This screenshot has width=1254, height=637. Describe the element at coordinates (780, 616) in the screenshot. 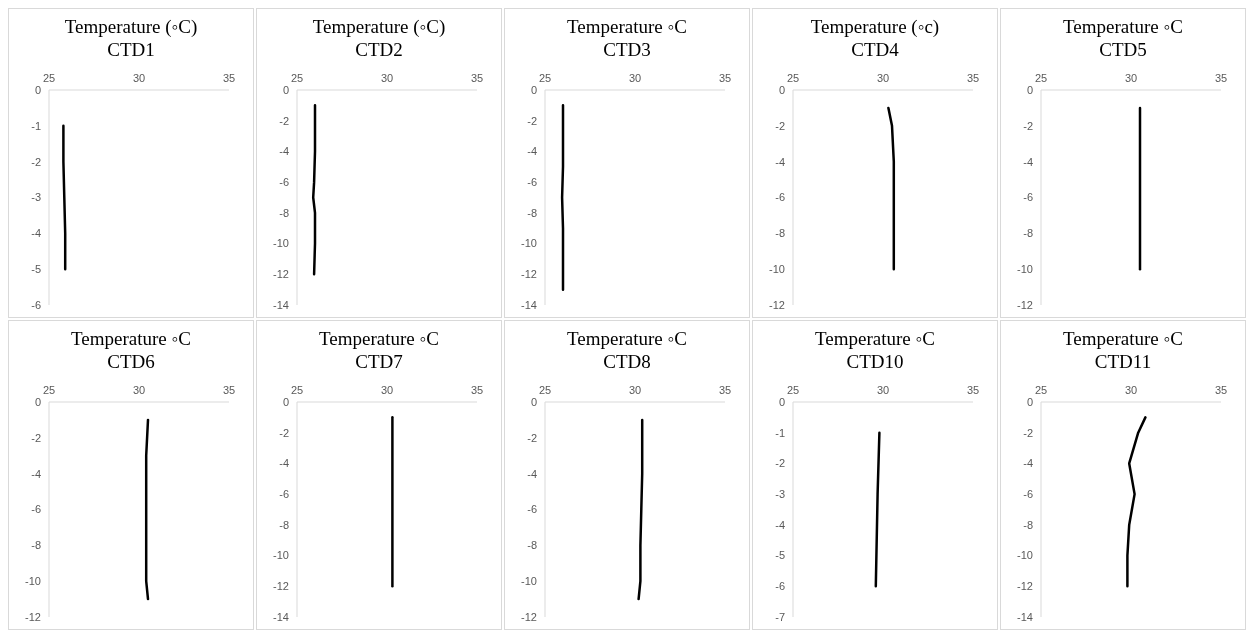

I see `y-tick-label: -7` at that location.